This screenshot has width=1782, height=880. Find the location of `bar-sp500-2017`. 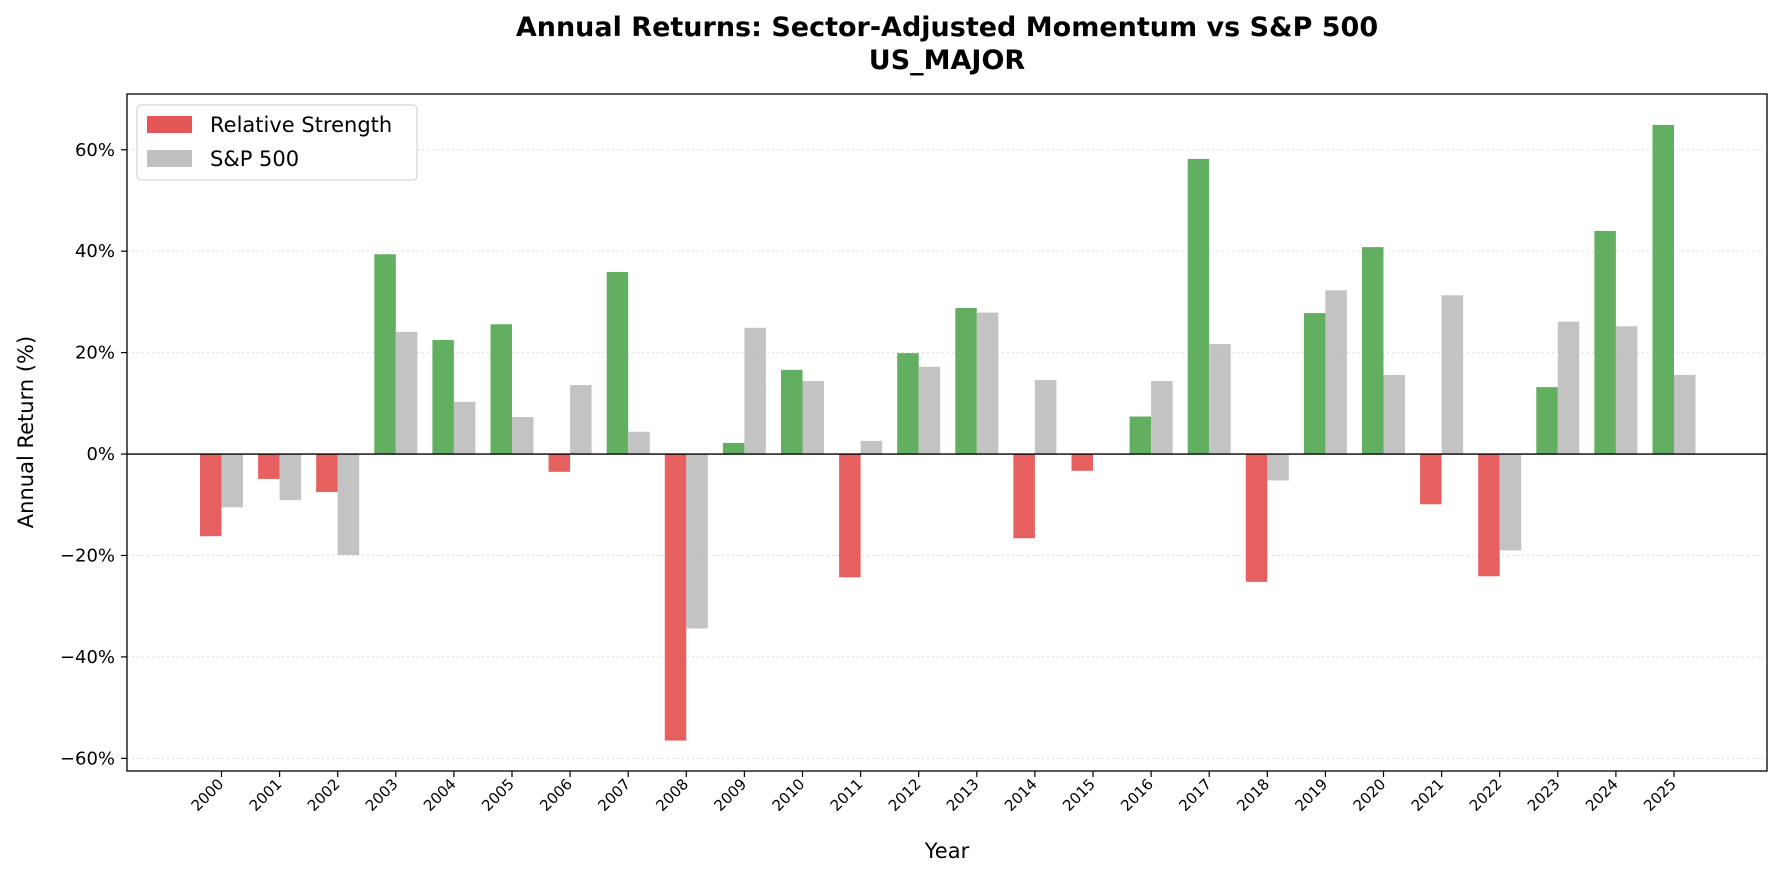

bar-sp500-2017 is located at coordinates (1220, 399).